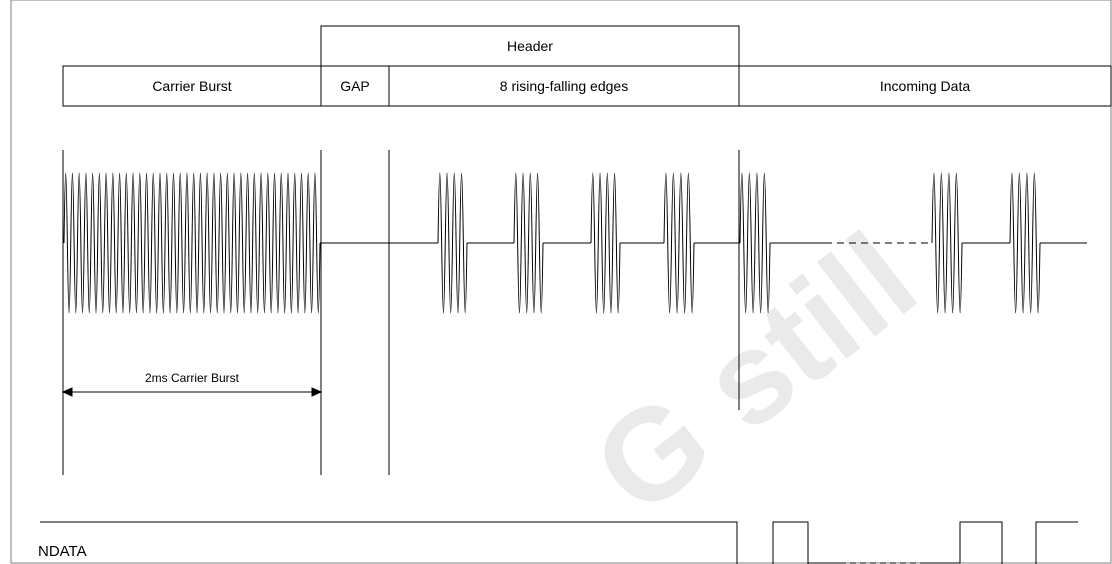 The height and width of the screenshot is (564, 1112). I want to click on incoming-data-box, so click(925, 86).